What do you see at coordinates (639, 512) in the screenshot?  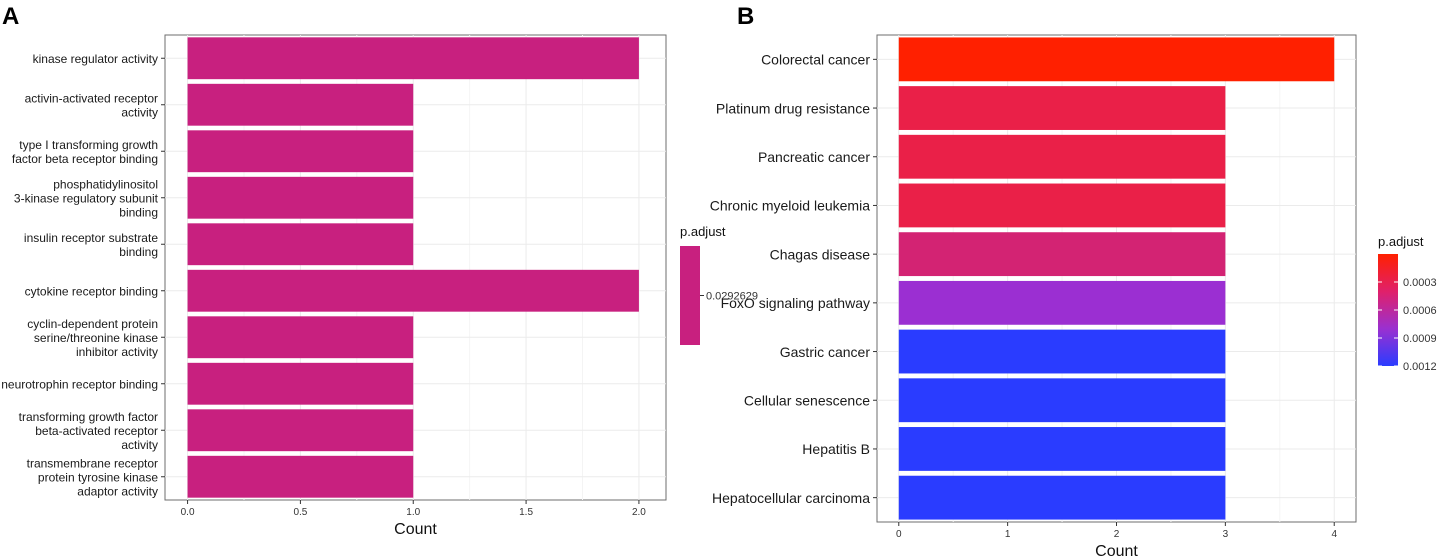 I see `chart-a-xtick-label: 2.0` at bounding box center [639, 512].